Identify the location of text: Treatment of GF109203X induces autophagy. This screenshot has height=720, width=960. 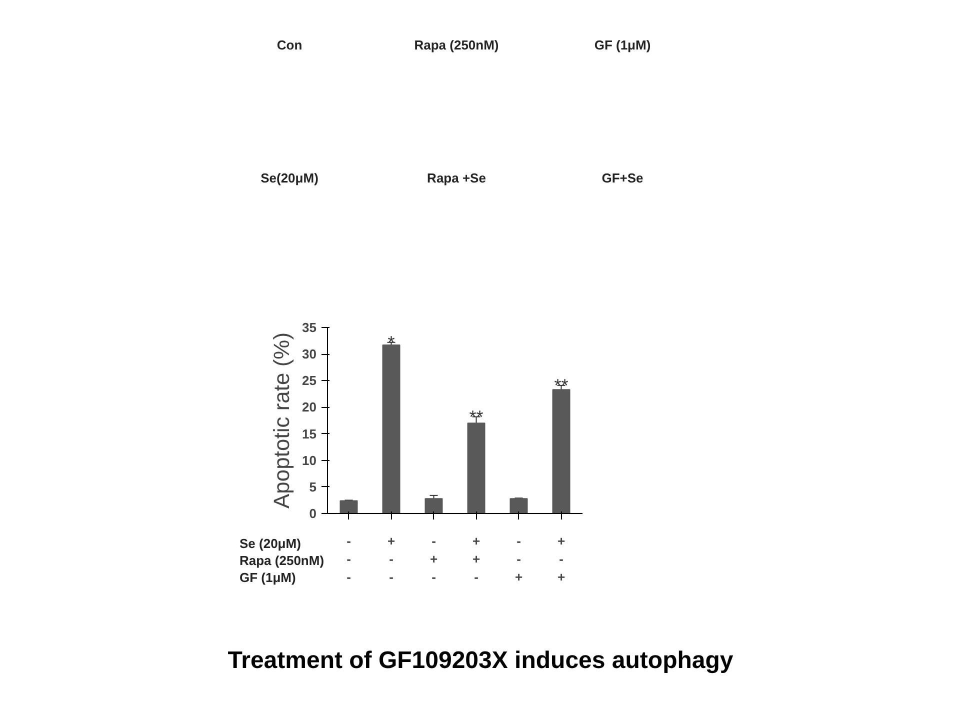
(481, 660).